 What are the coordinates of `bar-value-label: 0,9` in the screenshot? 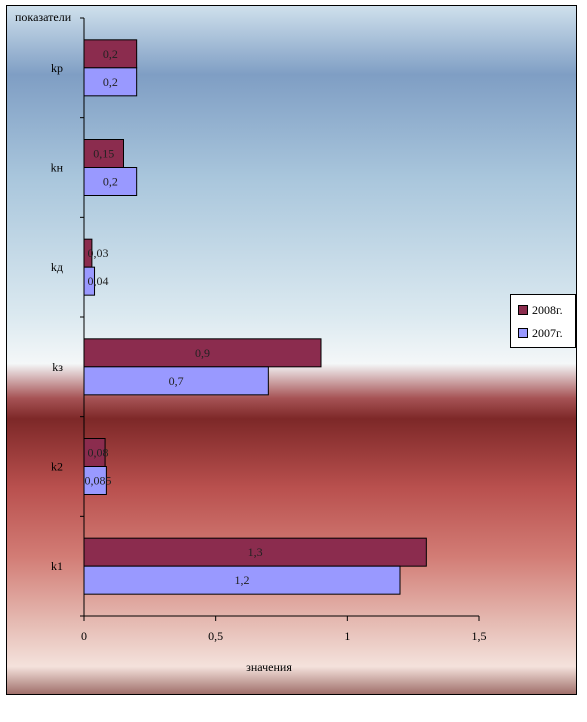 It's located at (202, 353).